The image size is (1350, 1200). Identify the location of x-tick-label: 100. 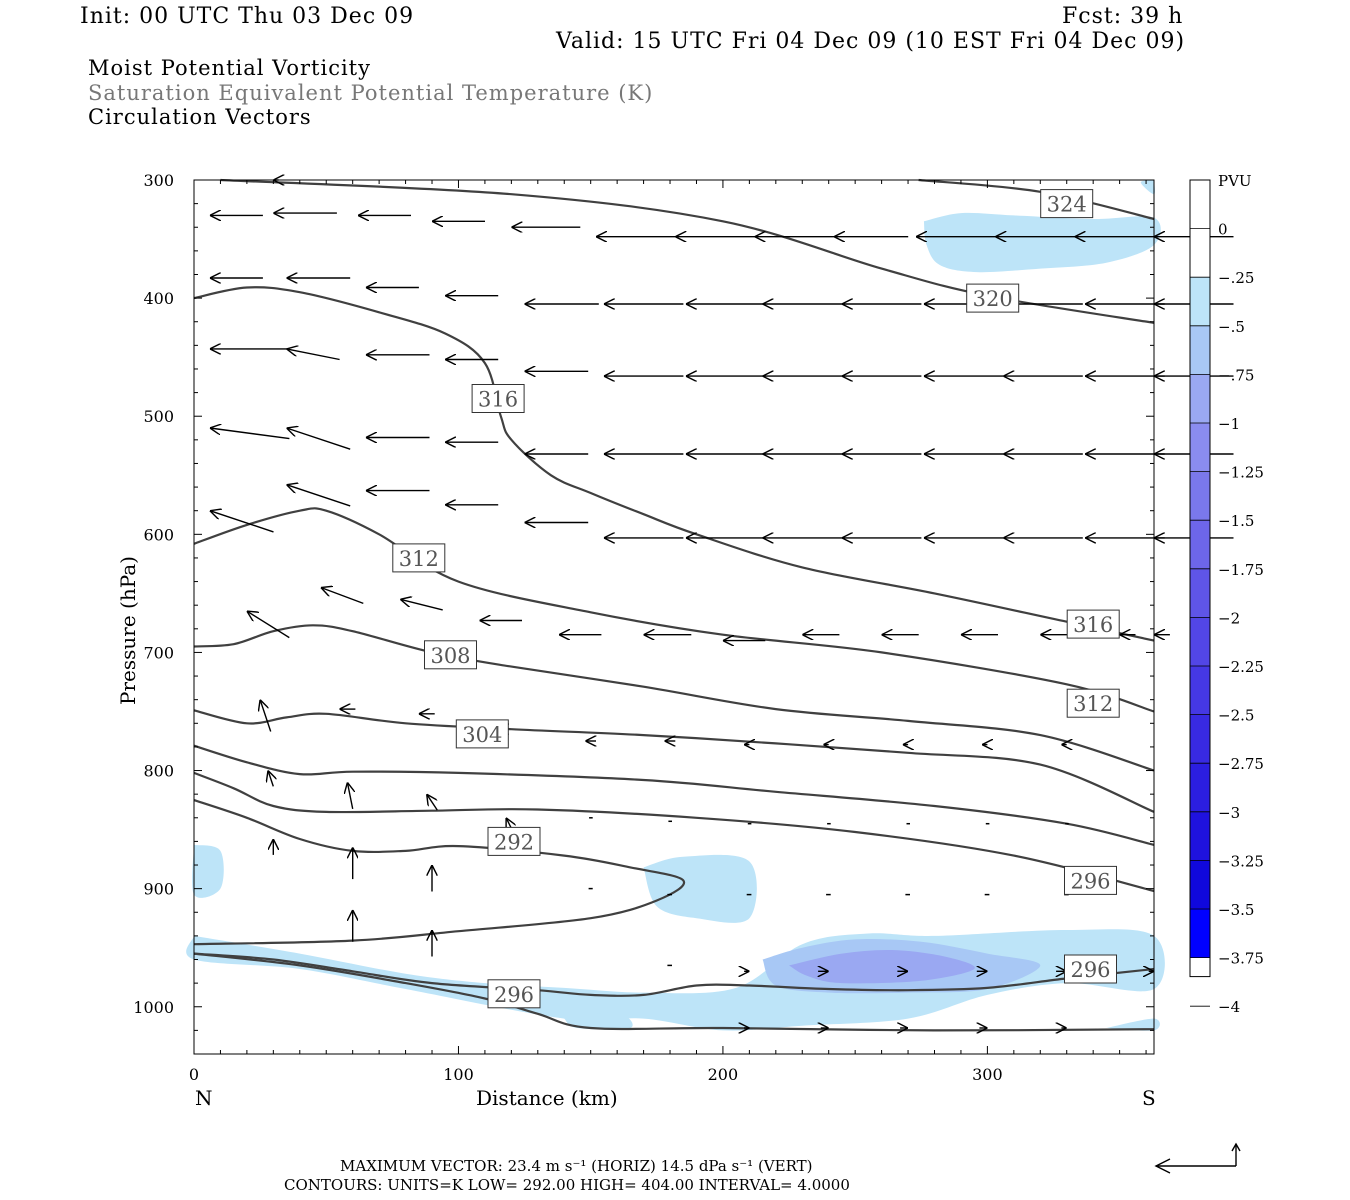
(458, 1074).